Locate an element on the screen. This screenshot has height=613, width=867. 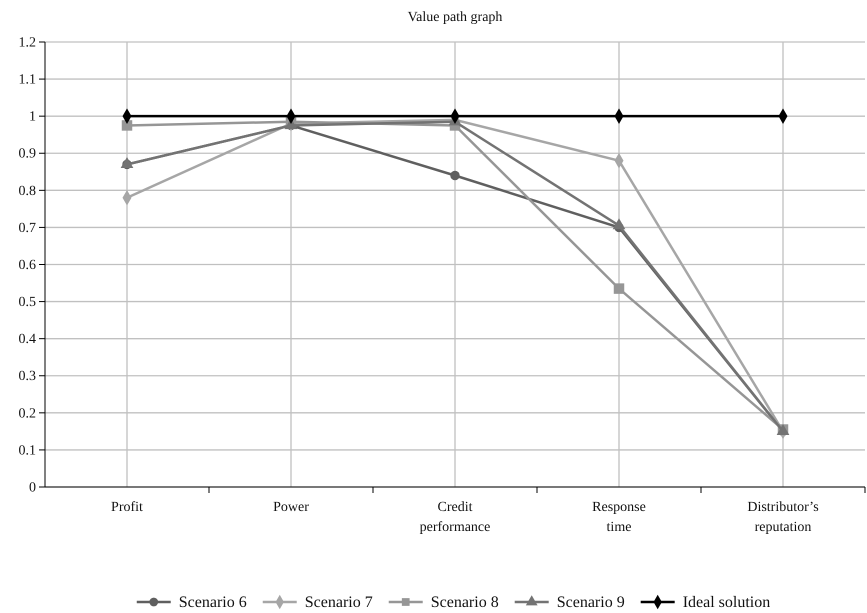
y-tick-label: 0.7 is located at coordinates (27, 228).